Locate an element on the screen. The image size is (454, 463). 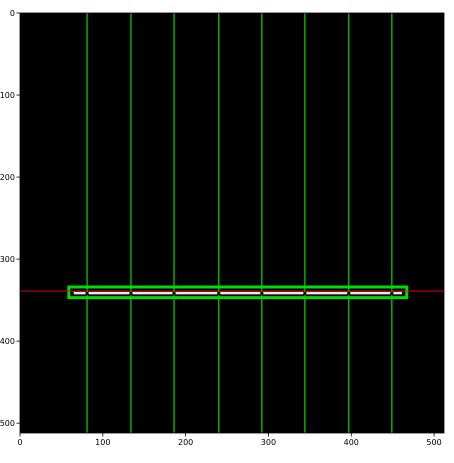
y-tick-label: 400 is located at coordinates (7, 341).